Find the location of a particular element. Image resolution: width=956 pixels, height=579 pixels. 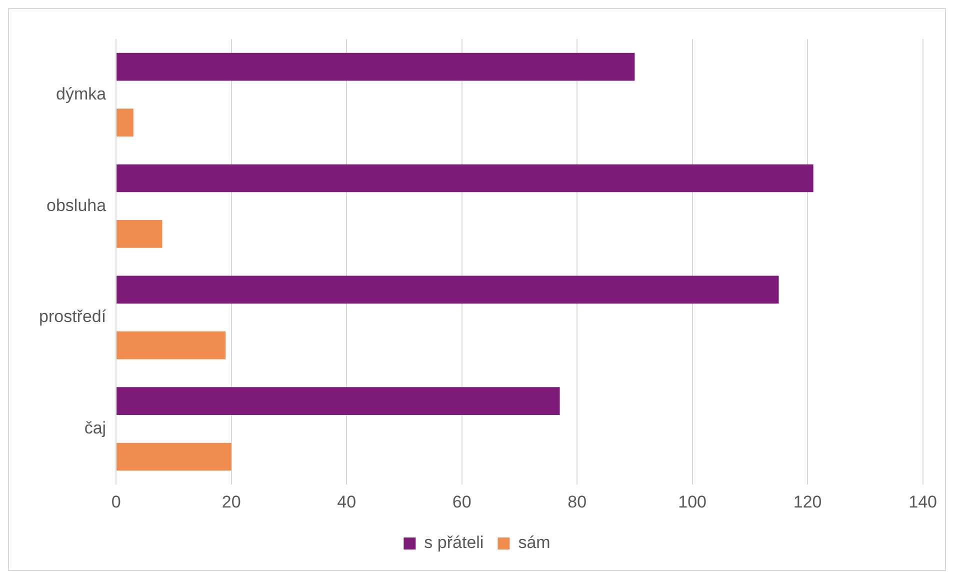

y-tick-label: obsluha is located at coordinates (76, 205).